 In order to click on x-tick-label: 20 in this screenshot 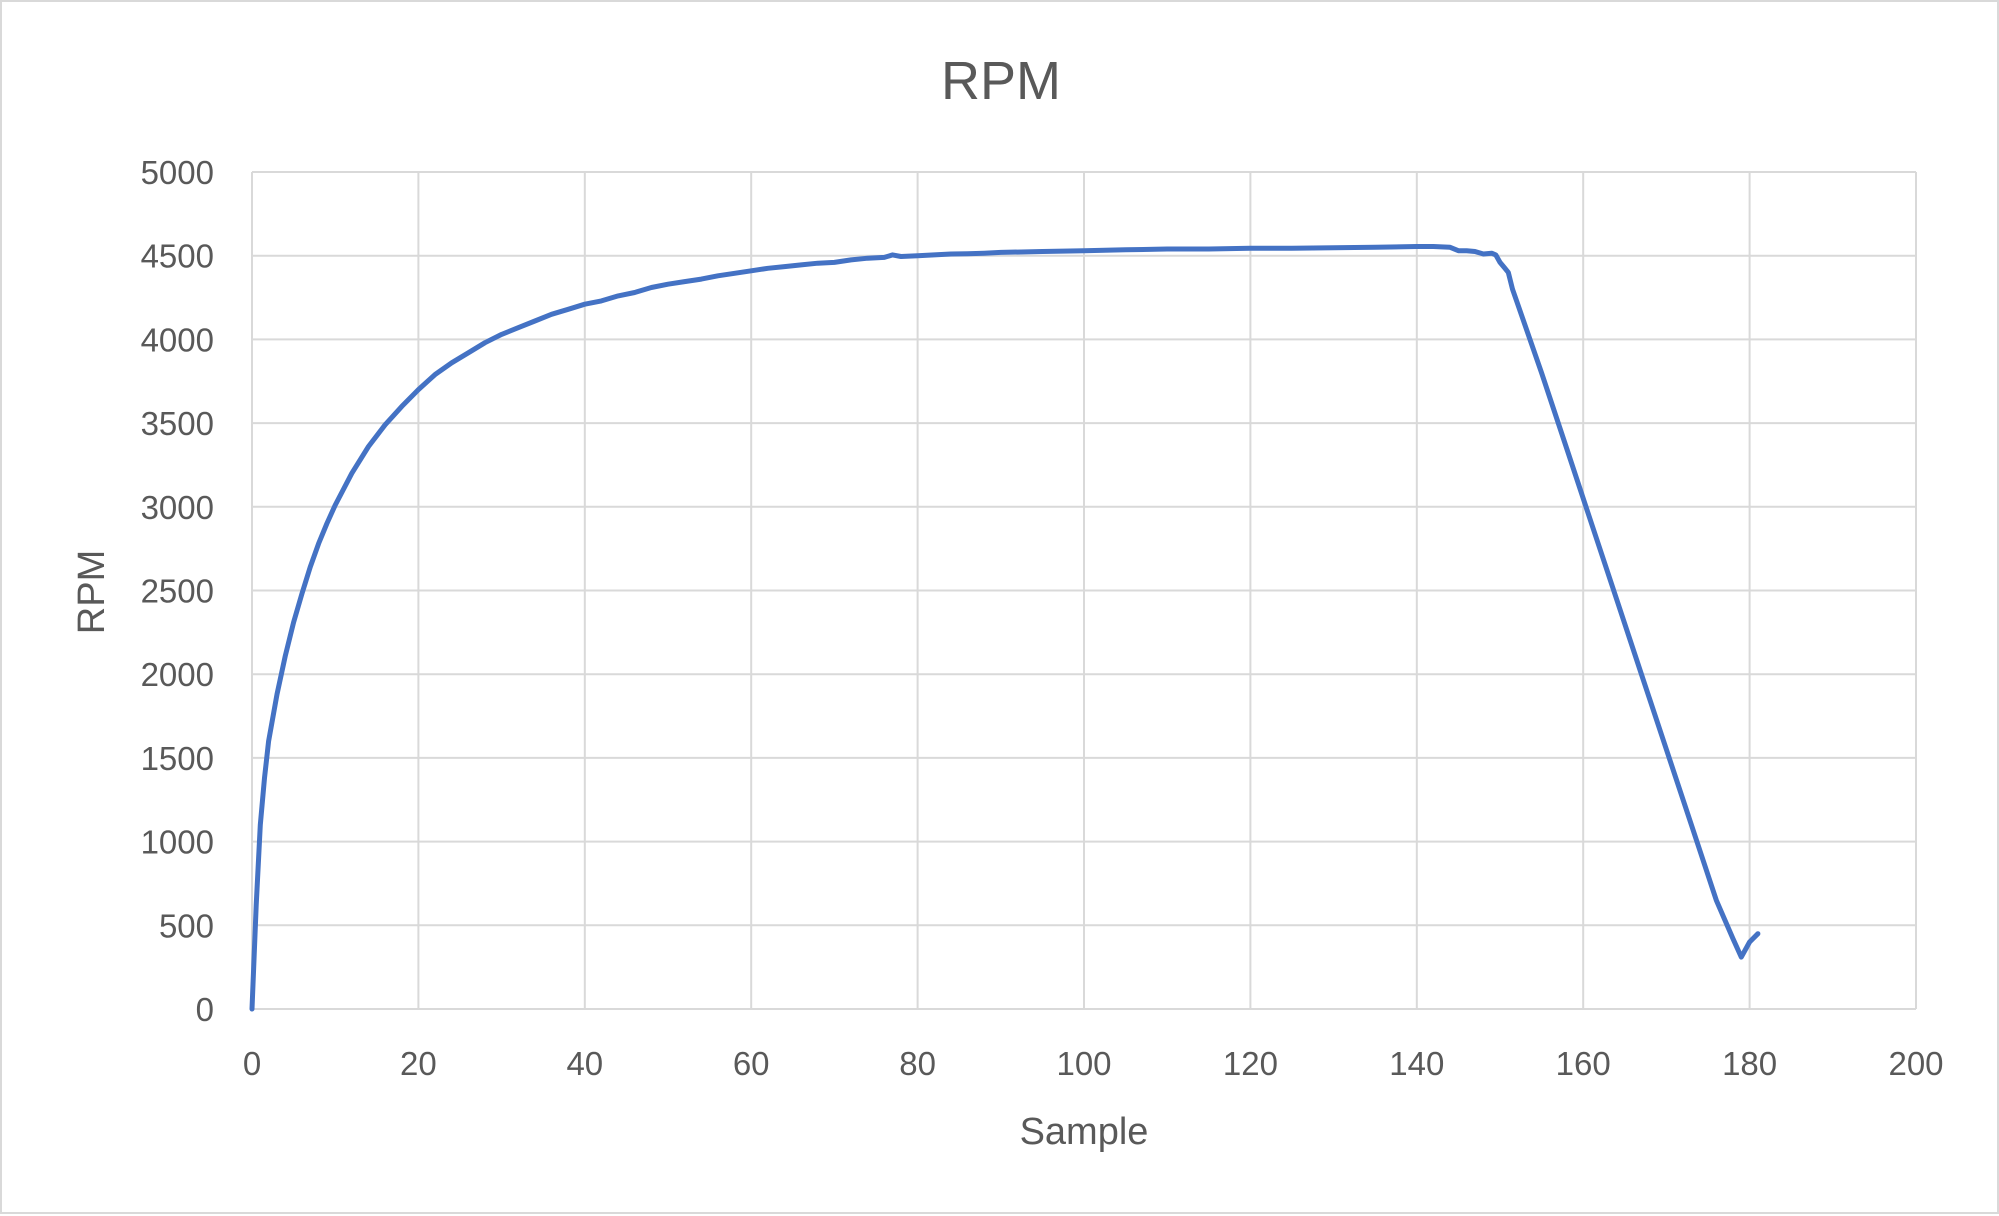, I will do `click(418, 1063)`.